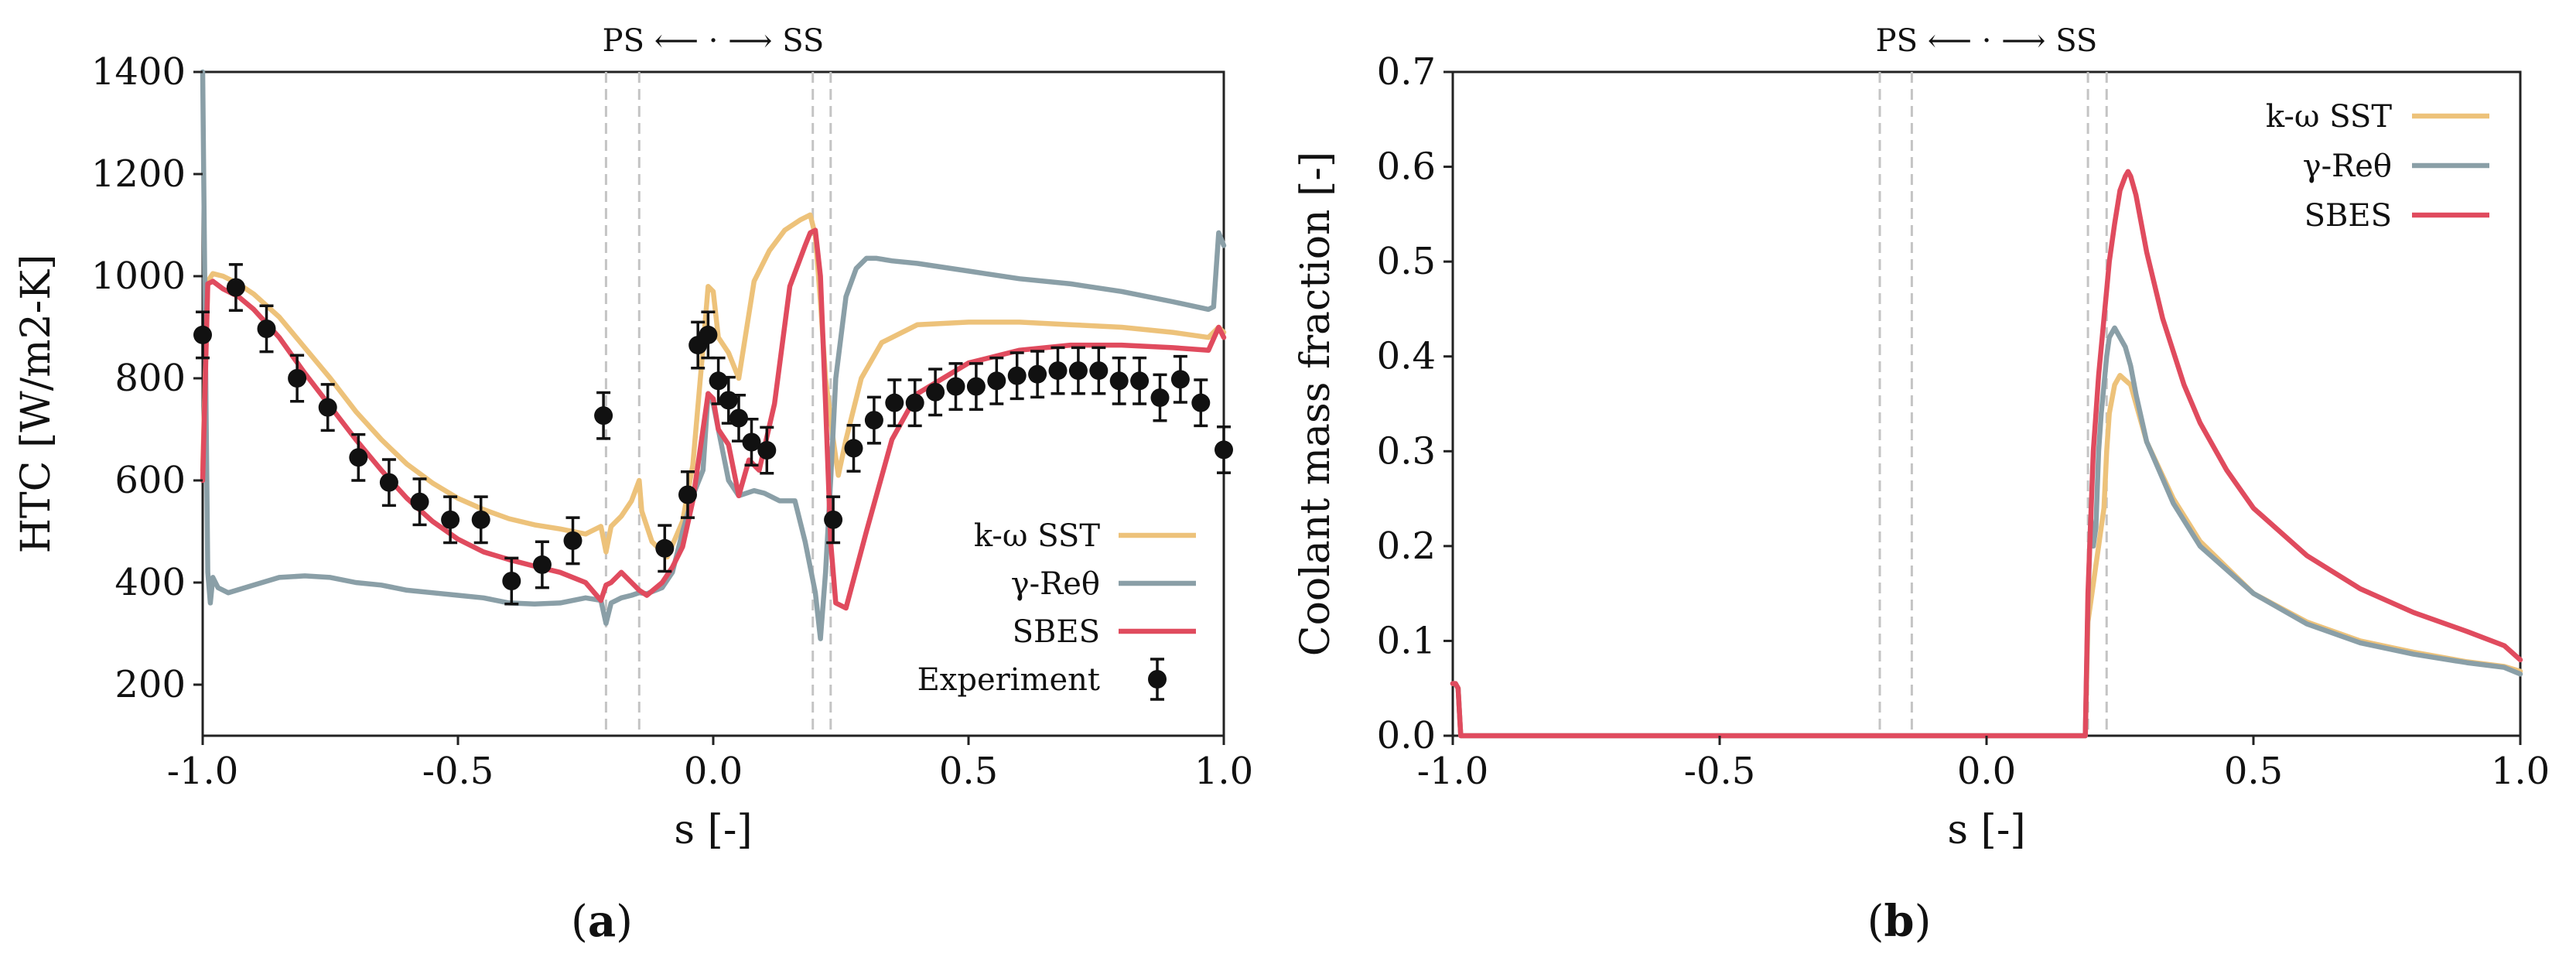 The width and height of the screenshot is (2576, 974). Describe the element at coordinates (150, 480) in the screenshot. I see `a-ytick-label-2: 600` at that location.